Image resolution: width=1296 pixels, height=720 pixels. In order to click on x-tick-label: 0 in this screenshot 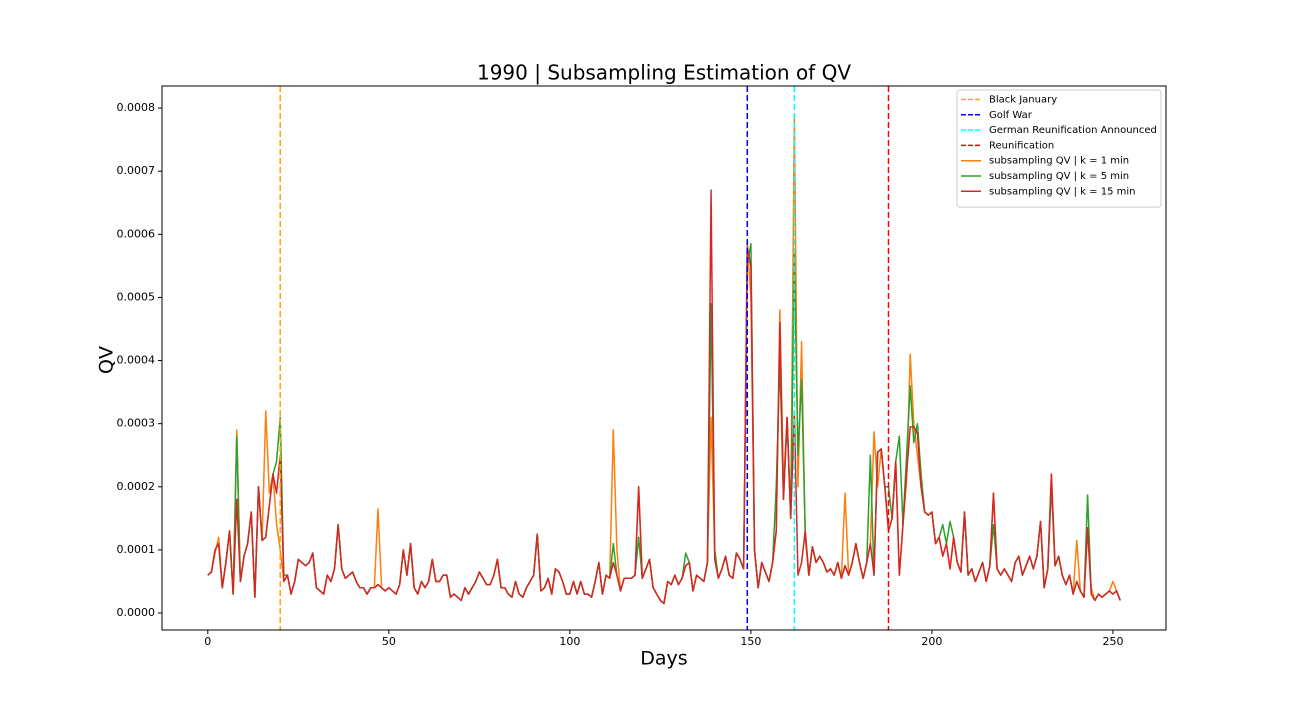, I will do `click(207, 641)`.